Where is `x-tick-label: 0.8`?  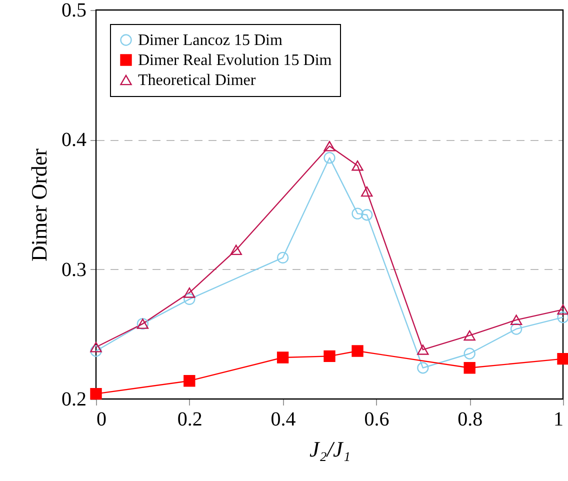
x-tick-label: 0.8 is located at coordinates (470, 419).